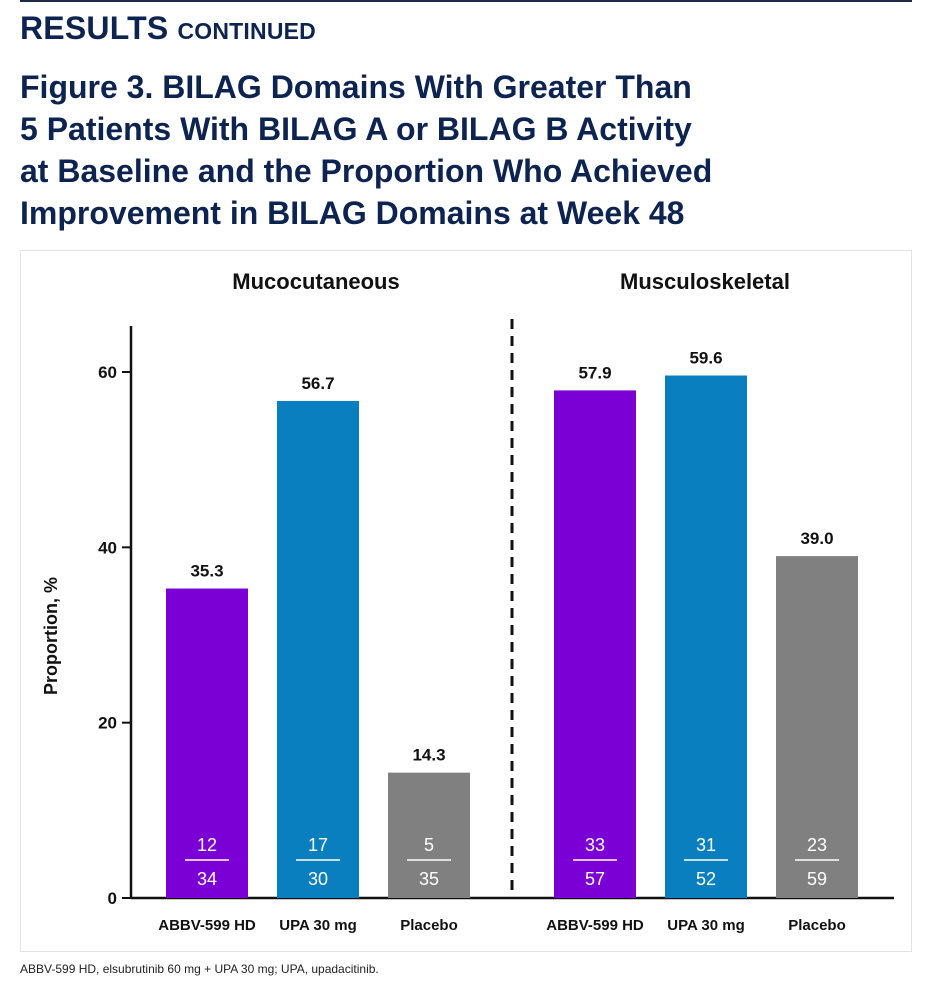 The width and height of the screenshot is (938, 992). Describe the element at coordinates (317, 383) in the screenshot. I see `bar-value-label: 56.7` at that location.